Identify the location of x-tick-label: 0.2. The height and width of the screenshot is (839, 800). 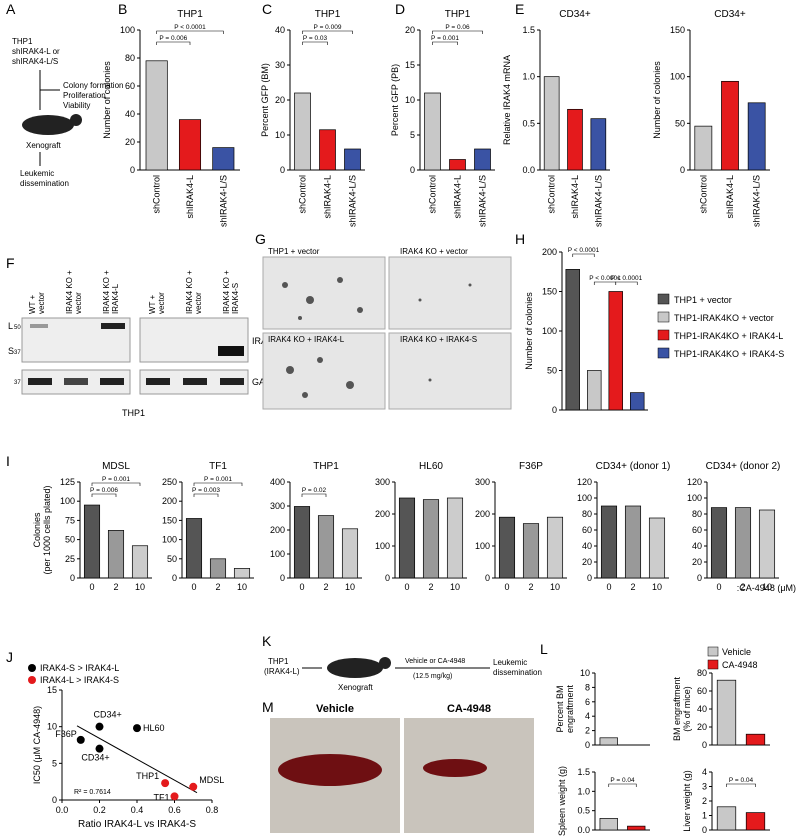
(99, 810).